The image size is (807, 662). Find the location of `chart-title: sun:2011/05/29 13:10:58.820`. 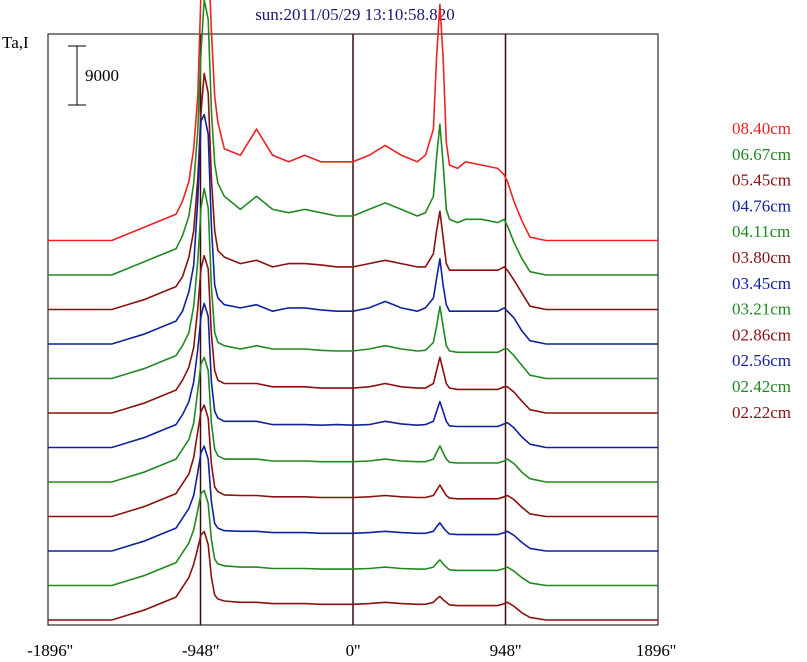

chart-title: sun:2011/05/29 13:10:58.820 is located at coordinates (355, 14).